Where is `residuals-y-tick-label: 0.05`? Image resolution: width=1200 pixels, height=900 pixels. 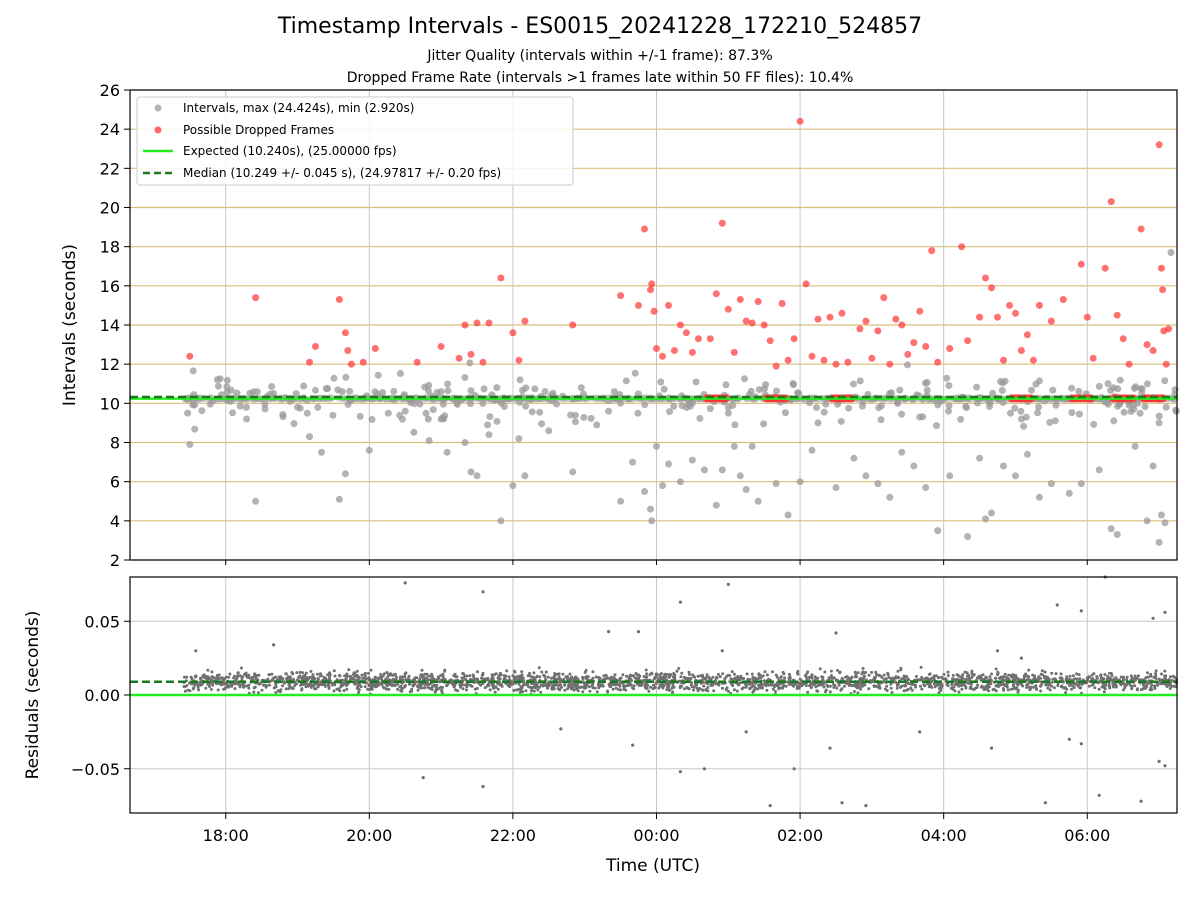
residuals-y-tick-label: 0.05 is located at coordinates (102, 621).